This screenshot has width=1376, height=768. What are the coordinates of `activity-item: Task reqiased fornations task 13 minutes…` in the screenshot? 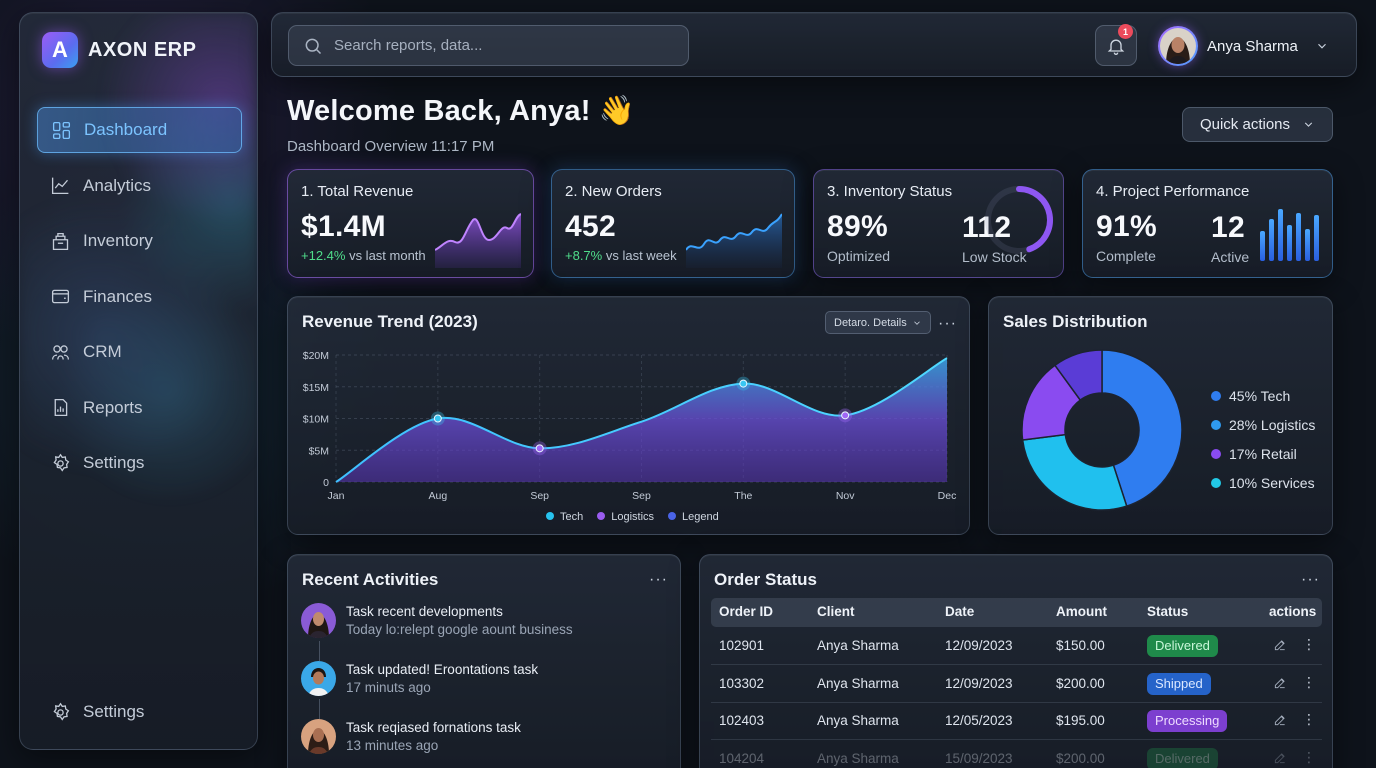 It's located at (411, 736).